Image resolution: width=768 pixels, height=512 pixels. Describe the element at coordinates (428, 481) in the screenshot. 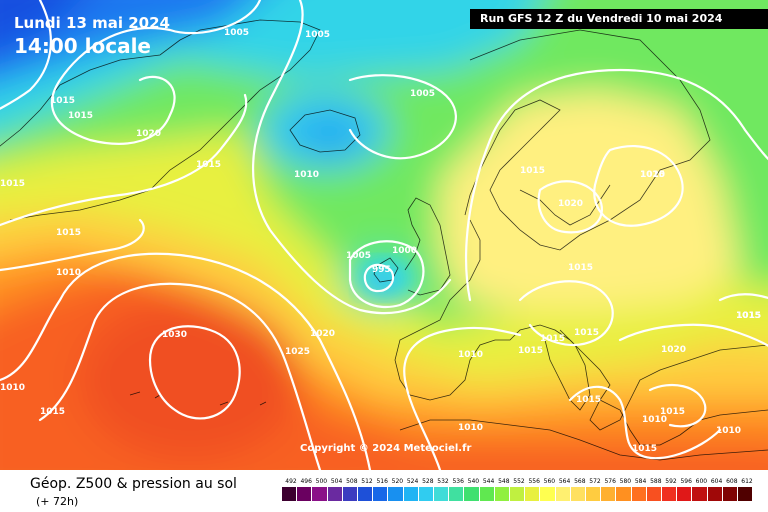

I see `scale-label: 528` at that location.